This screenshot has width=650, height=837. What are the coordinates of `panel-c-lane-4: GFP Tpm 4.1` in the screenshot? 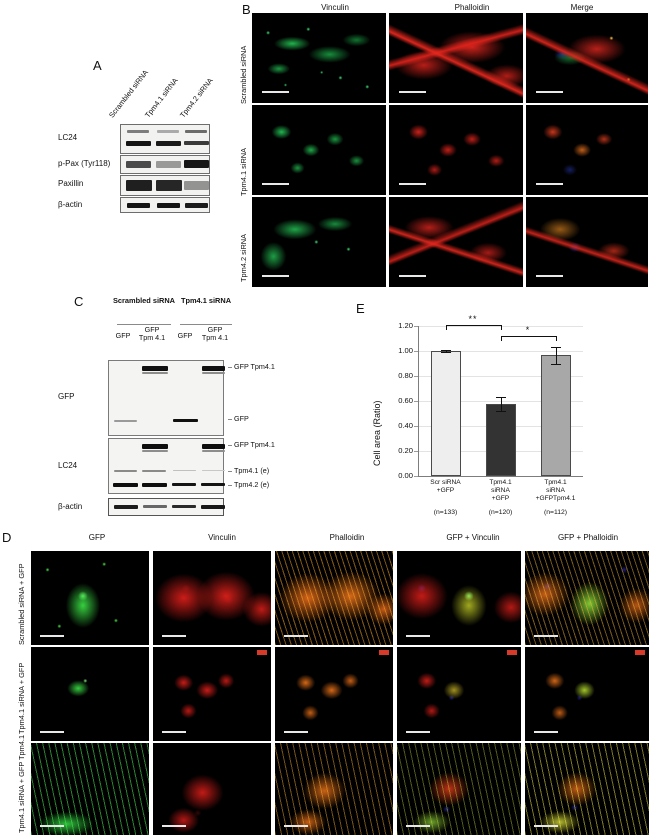 It's located at (215, 333).